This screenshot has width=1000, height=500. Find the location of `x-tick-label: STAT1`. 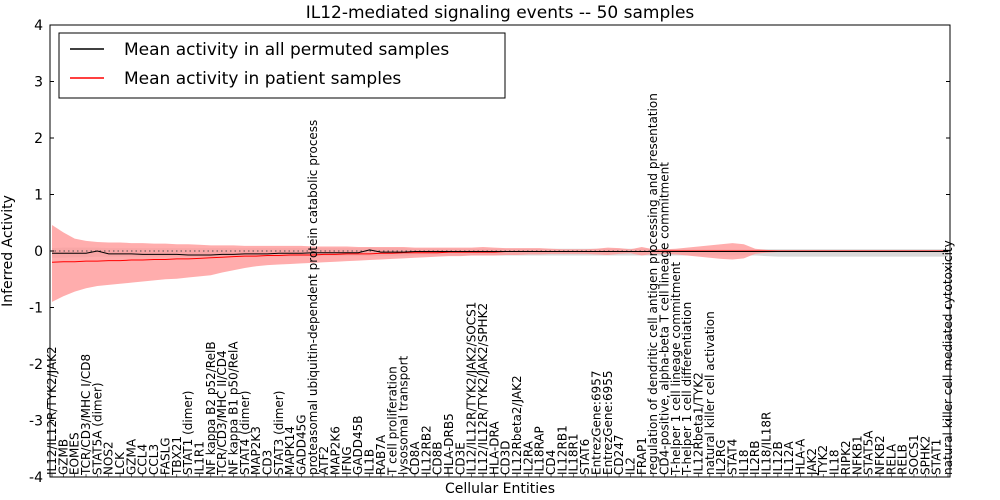

x-tick-label: STAT1 is located at coordinates (937, 457).